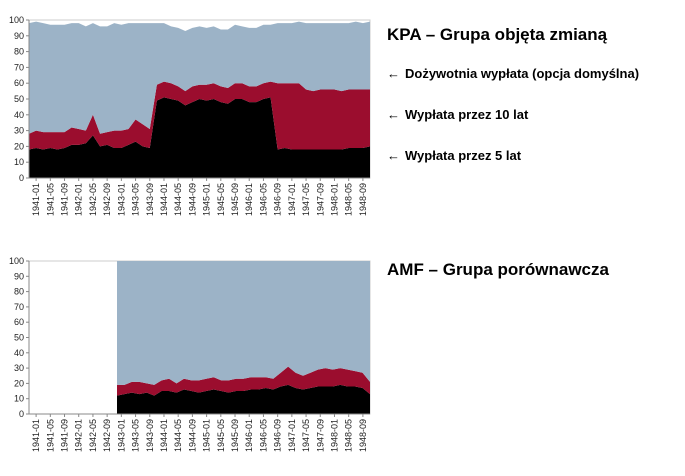 This screenshot has height=476, width=685. I want to click on legend-five-years: ← Wypłata przez 5 lat, so click(454, 155).